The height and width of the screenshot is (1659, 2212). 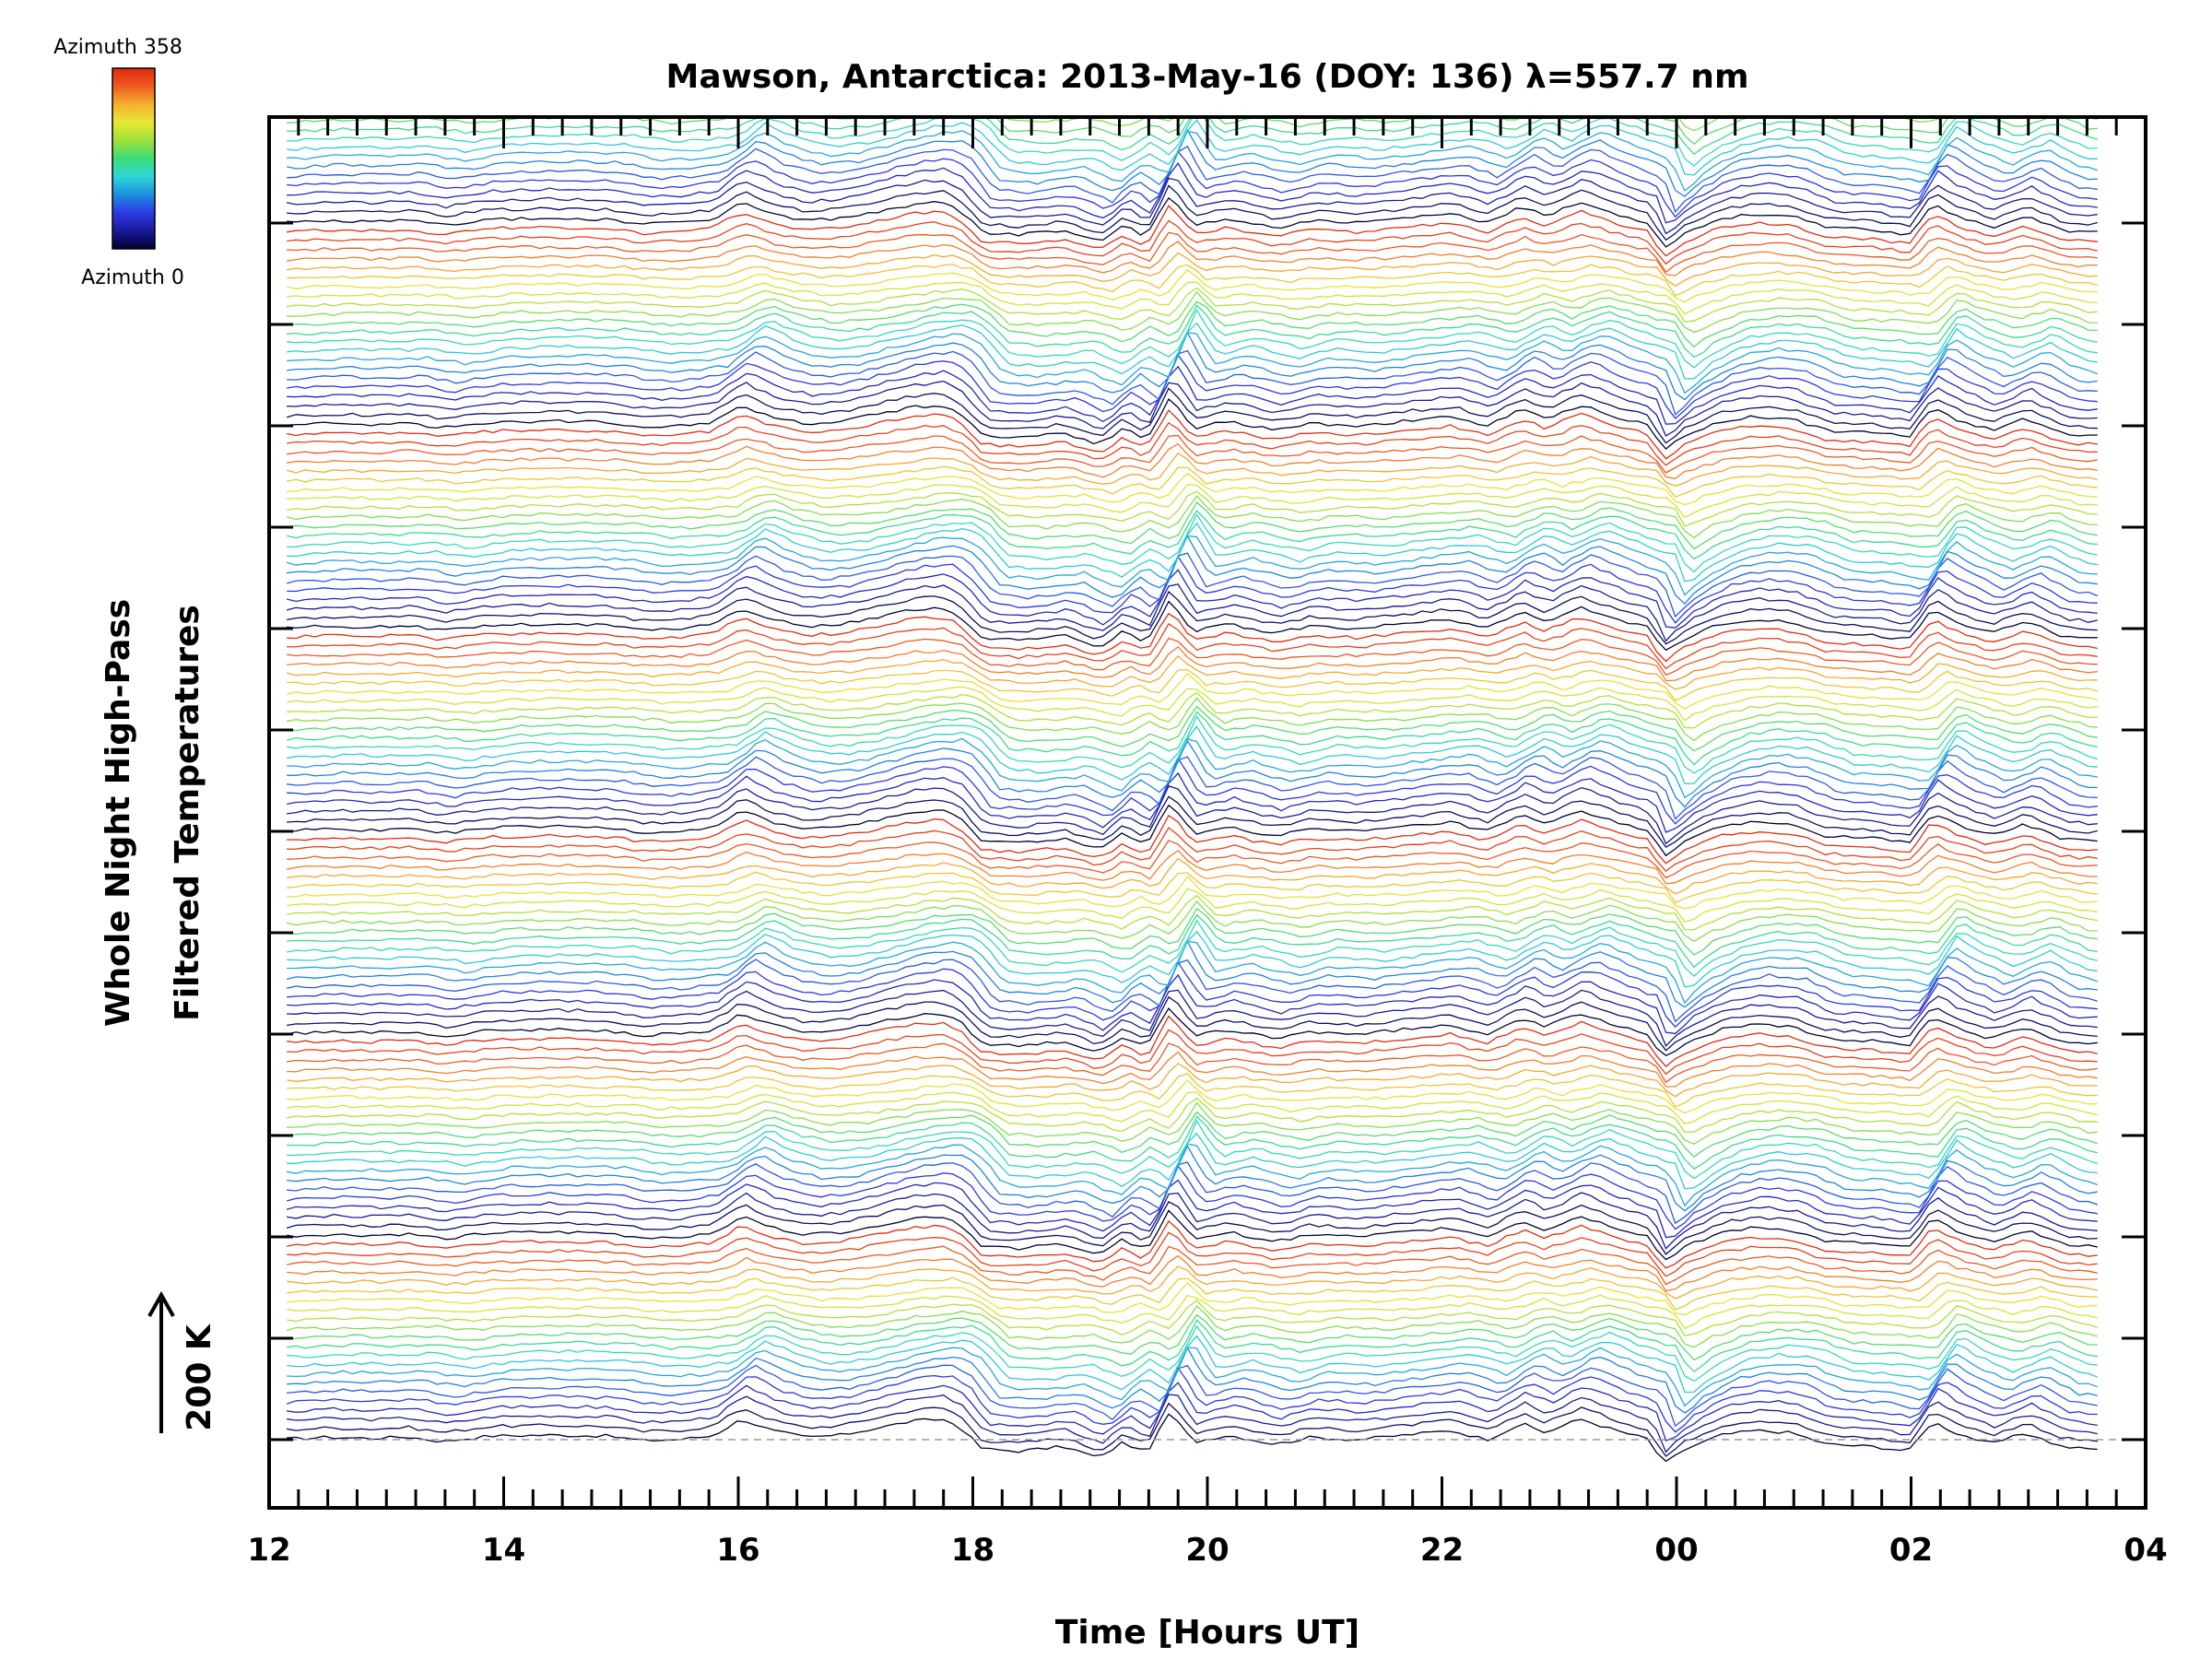 What do you see at coordinates (161, 1361) in the screenshot?
I see `scale-arrow` at bounding box center [161, 1361].